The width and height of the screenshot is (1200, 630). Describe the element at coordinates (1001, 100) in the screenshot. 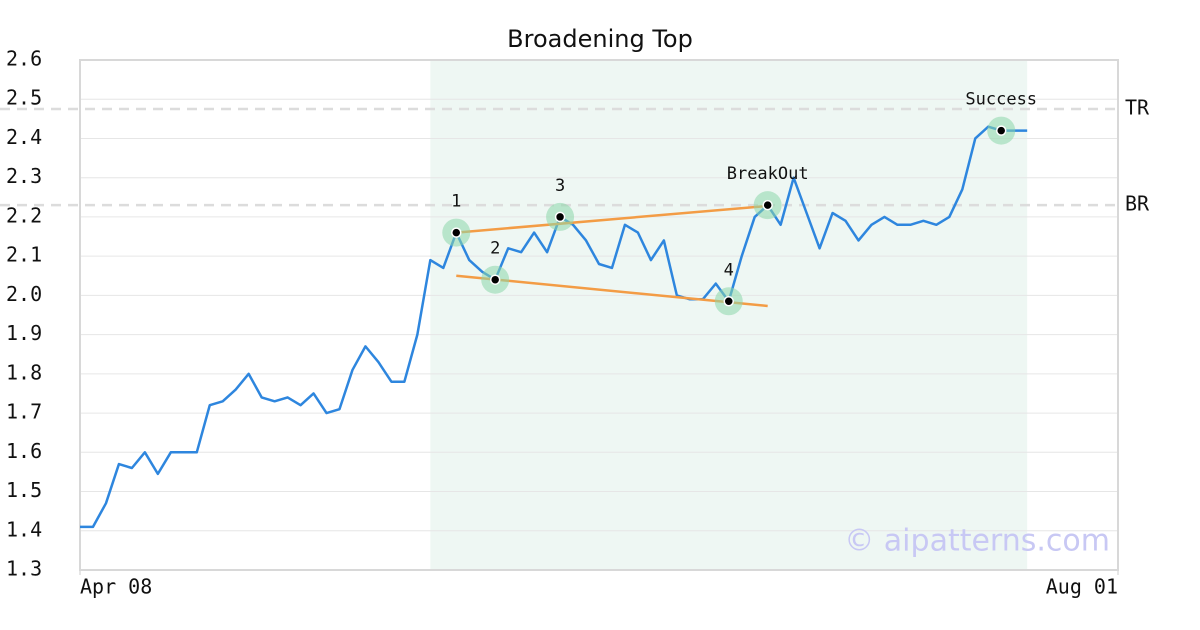

I see `point-label: Success` at that location.